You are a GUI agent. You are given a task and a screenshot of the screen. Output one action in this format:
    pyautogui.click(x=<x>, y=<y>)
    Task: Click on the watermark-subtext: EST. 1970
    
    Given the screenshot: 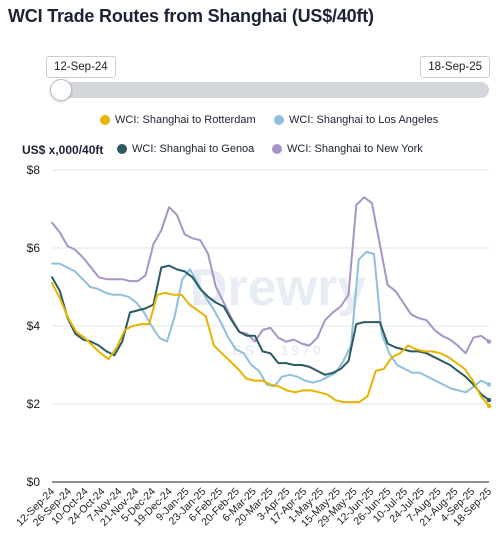 What is the action you would take?
    pyautogui.click(x=278, y=350)
    